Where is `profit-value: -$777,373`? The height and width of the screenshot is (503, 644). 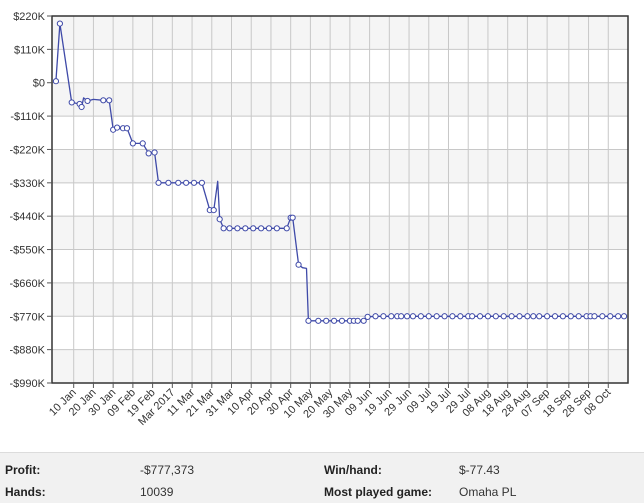 profit-value: -$777,373 is located at coordinates (167, 470).